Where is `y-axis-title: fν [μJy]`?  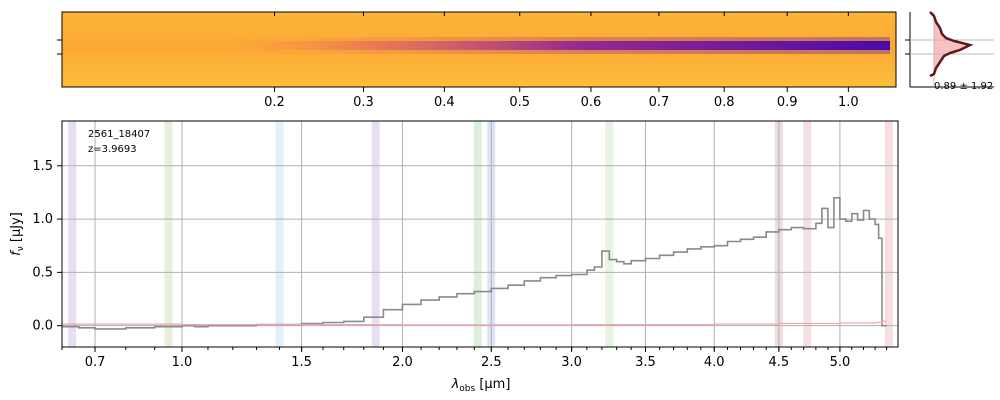
y-axis-title: fν [μJy] is located at coordinates (17, 234).